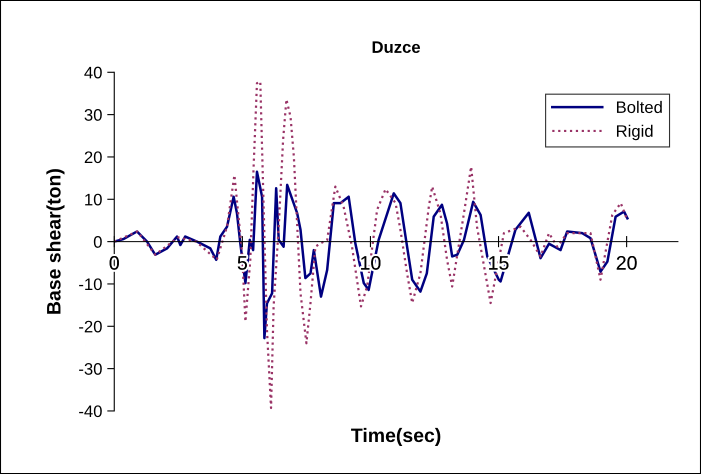 The width and height of the screenshot is (701, 474). I want to click on y-tick-label: -40, so click(90, 411).